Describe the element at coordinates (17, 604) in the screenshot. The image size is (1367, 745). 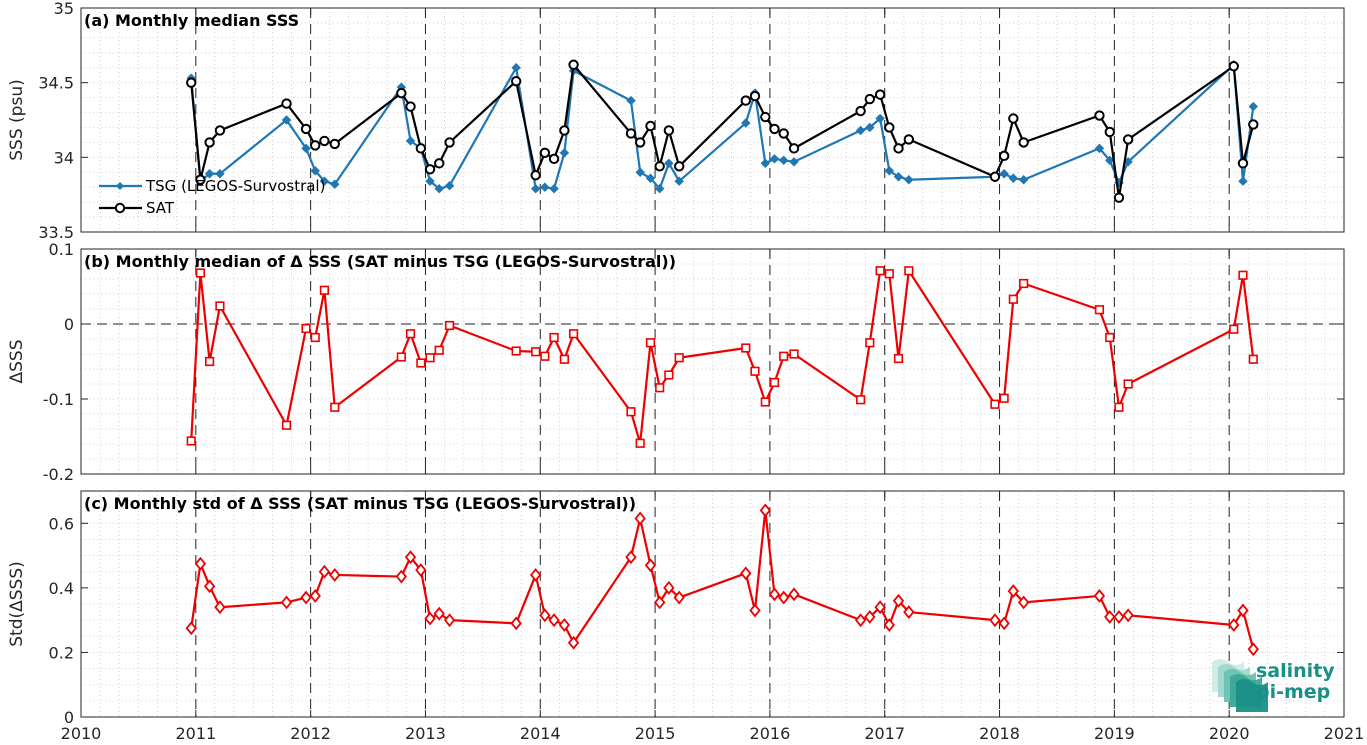
I see `y-axis-label: Std(ΔSSS)` at that location.